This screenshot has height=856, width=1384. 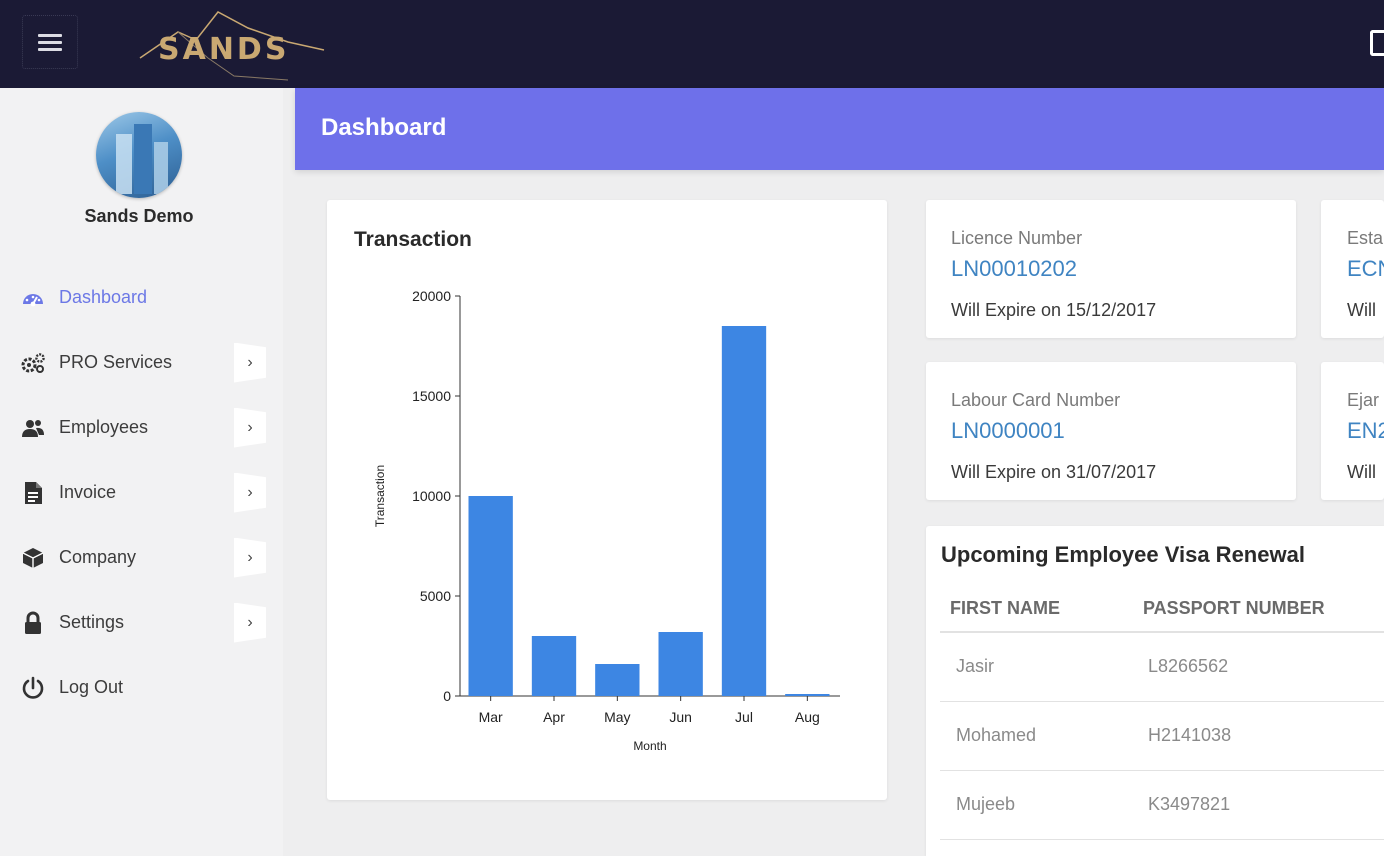 What do you see at coordinates (33, 558) in the screenshot?
I see `cube-icon` at bounding box center [33, 558].